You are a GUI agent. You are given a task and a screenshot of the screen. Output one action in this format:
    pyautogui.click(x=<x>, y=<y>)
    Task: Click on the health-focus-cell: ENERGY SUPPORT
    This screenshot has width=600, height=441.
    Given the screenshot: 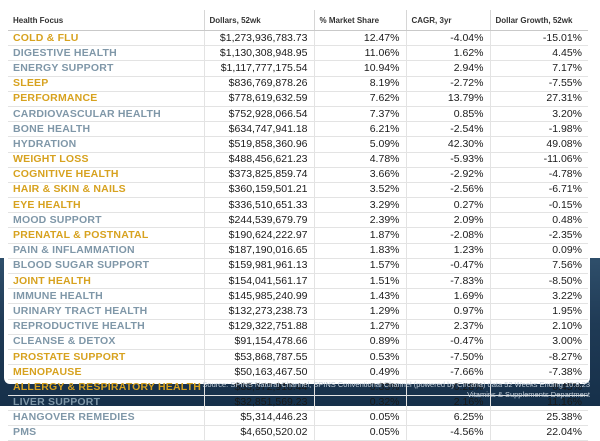 What is the action you would take?
    pyautogui.click(x=106, y=68)
    